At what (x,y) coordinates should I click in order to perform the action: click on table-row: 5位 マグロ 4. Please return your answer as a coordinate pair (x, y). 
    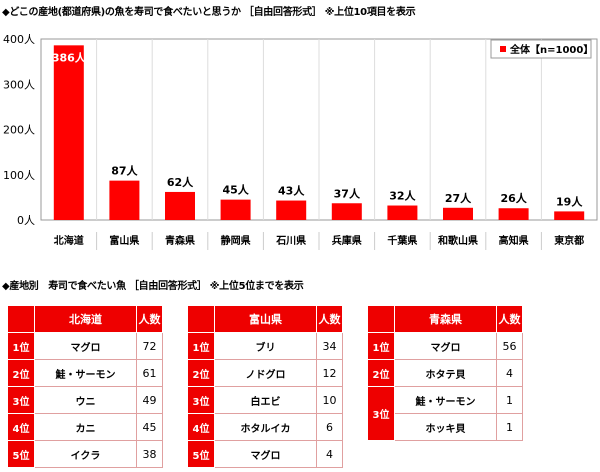
    Looking at the image, I should click on (265, 454).